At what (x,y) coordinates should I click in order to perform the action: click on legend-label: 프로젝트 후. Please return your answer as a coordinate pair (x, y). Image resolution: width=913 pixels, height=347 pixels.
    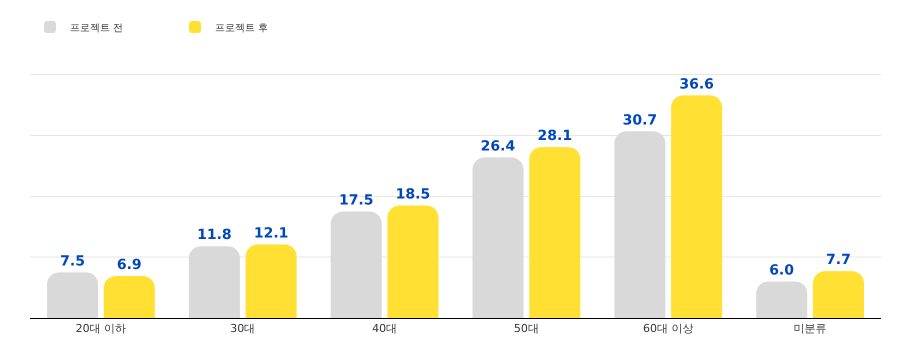
    Looking at the image, I should click on (241, 28).